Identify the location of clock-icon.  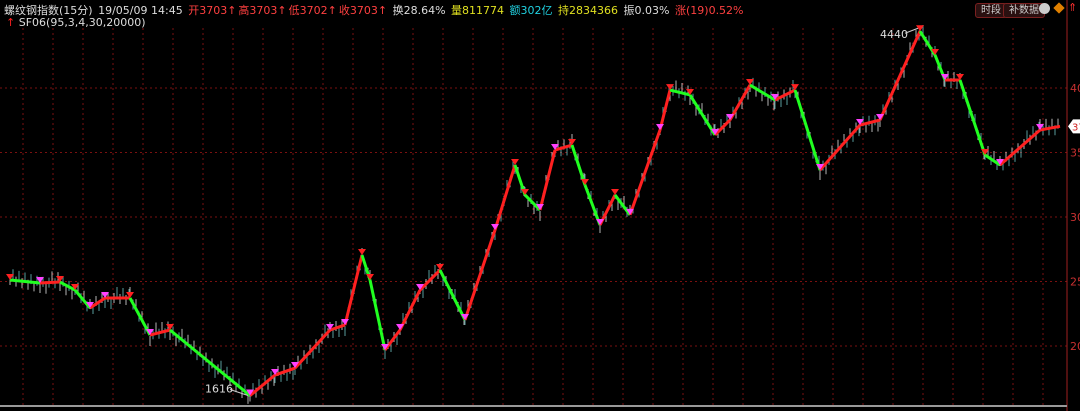
(1044, 8).